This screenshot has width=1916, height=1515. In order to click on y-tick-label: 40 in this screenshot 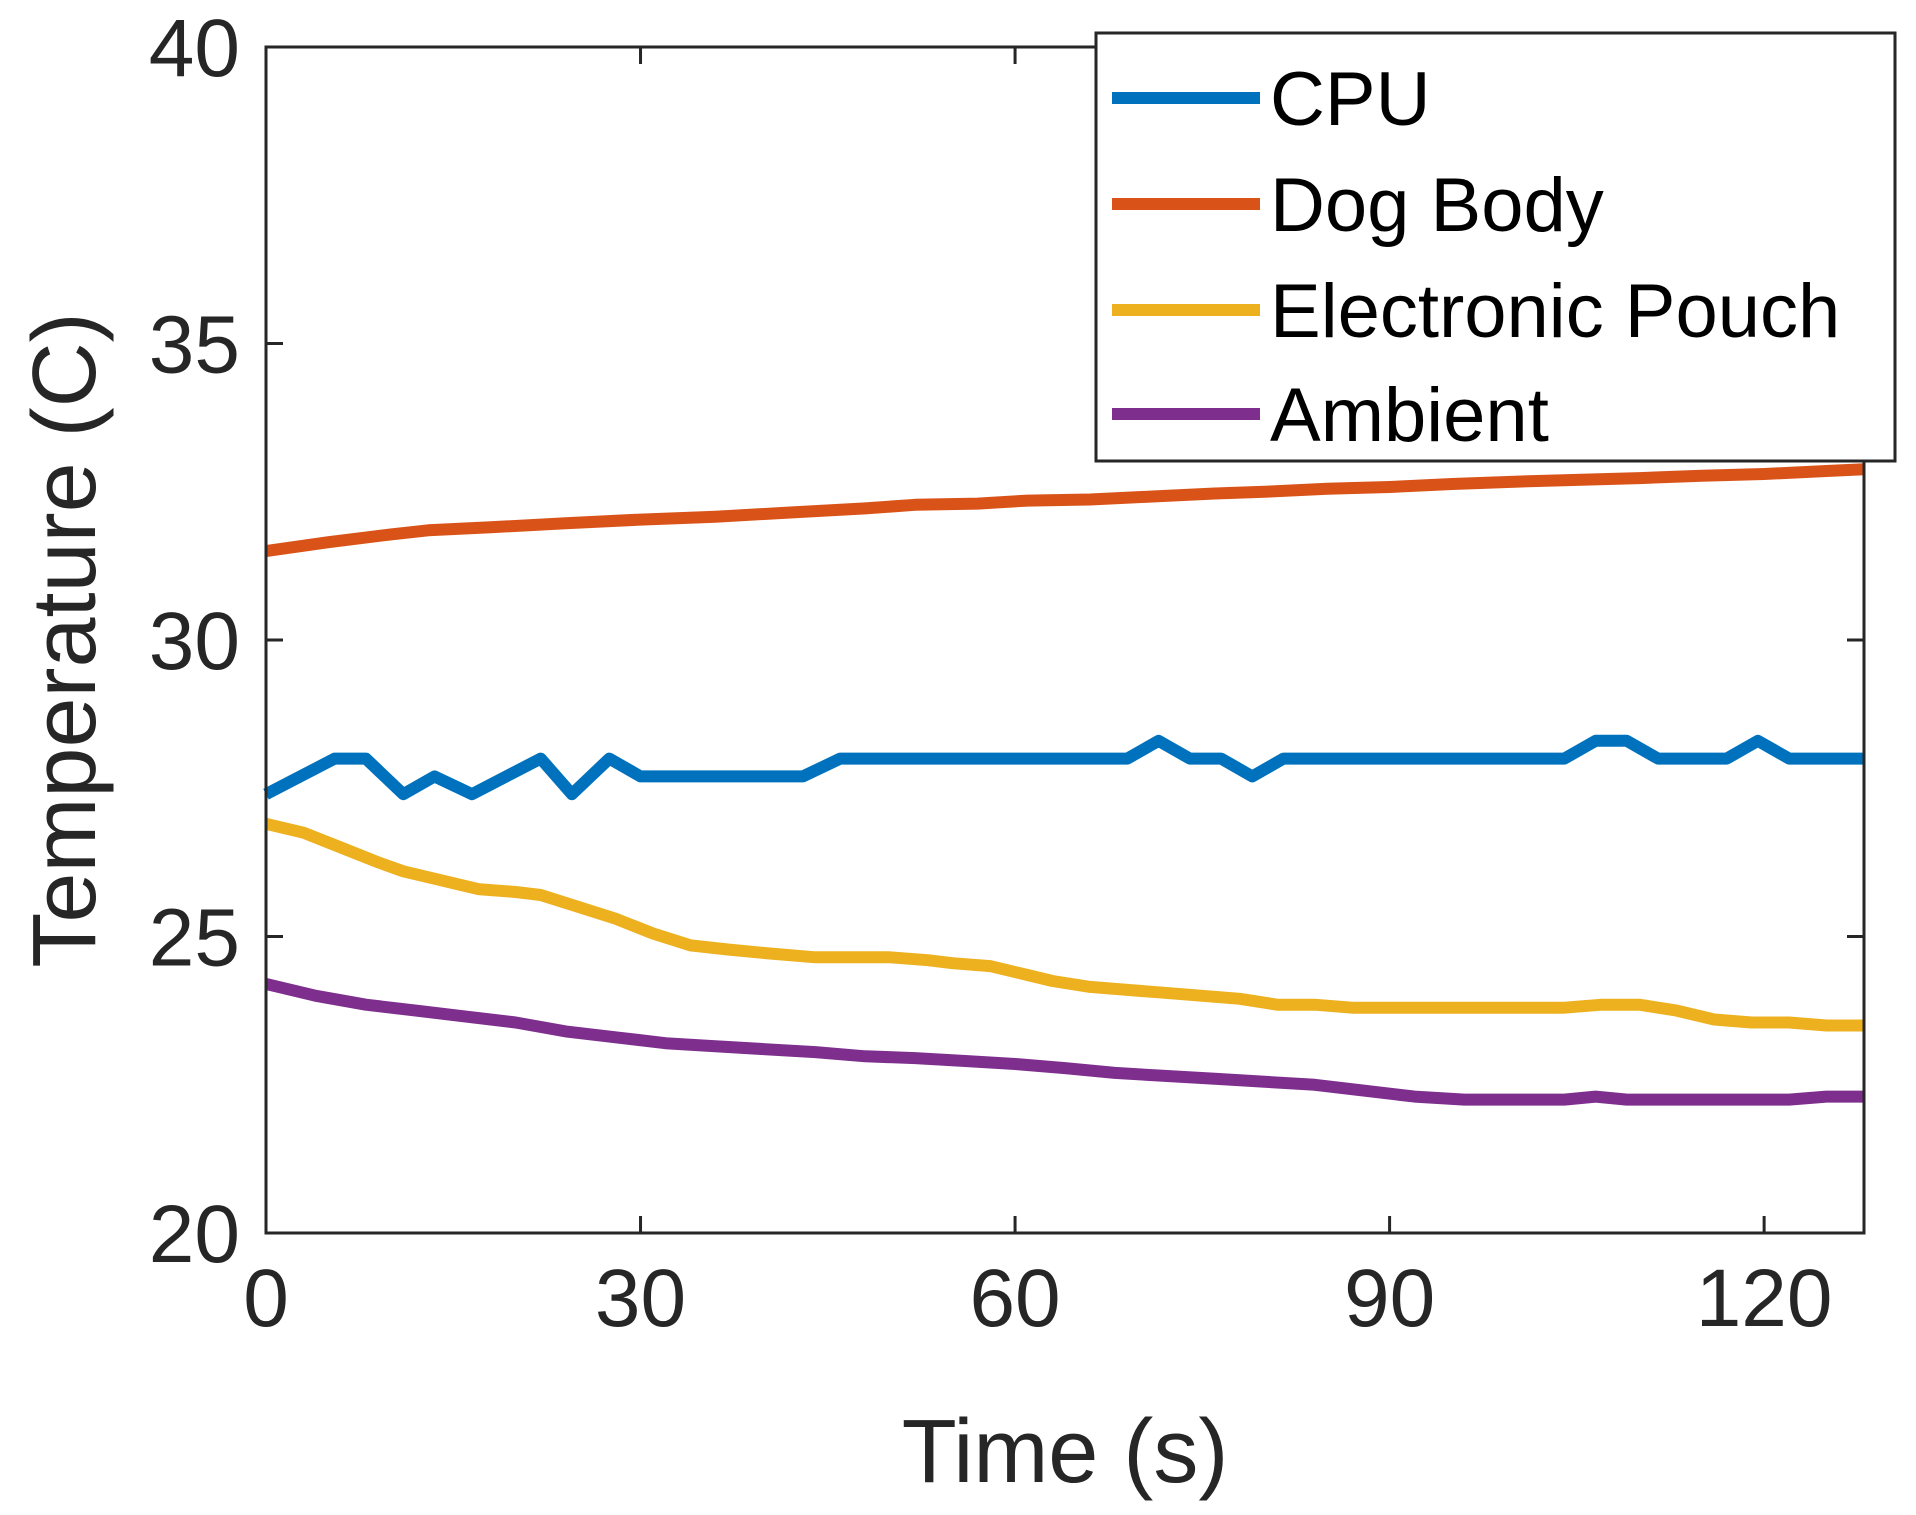, I will do `click(194, 48)`.